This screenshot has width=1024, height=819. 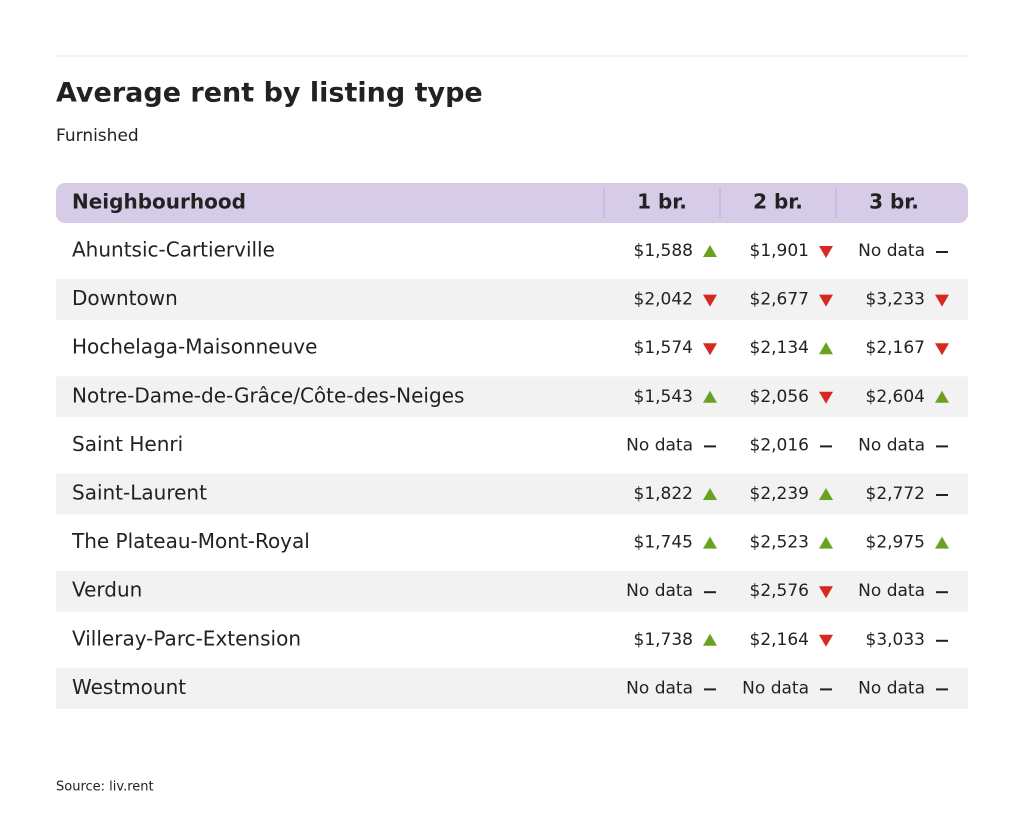 I want to click on cell-value: $1,543, so click(x=663, y=397).